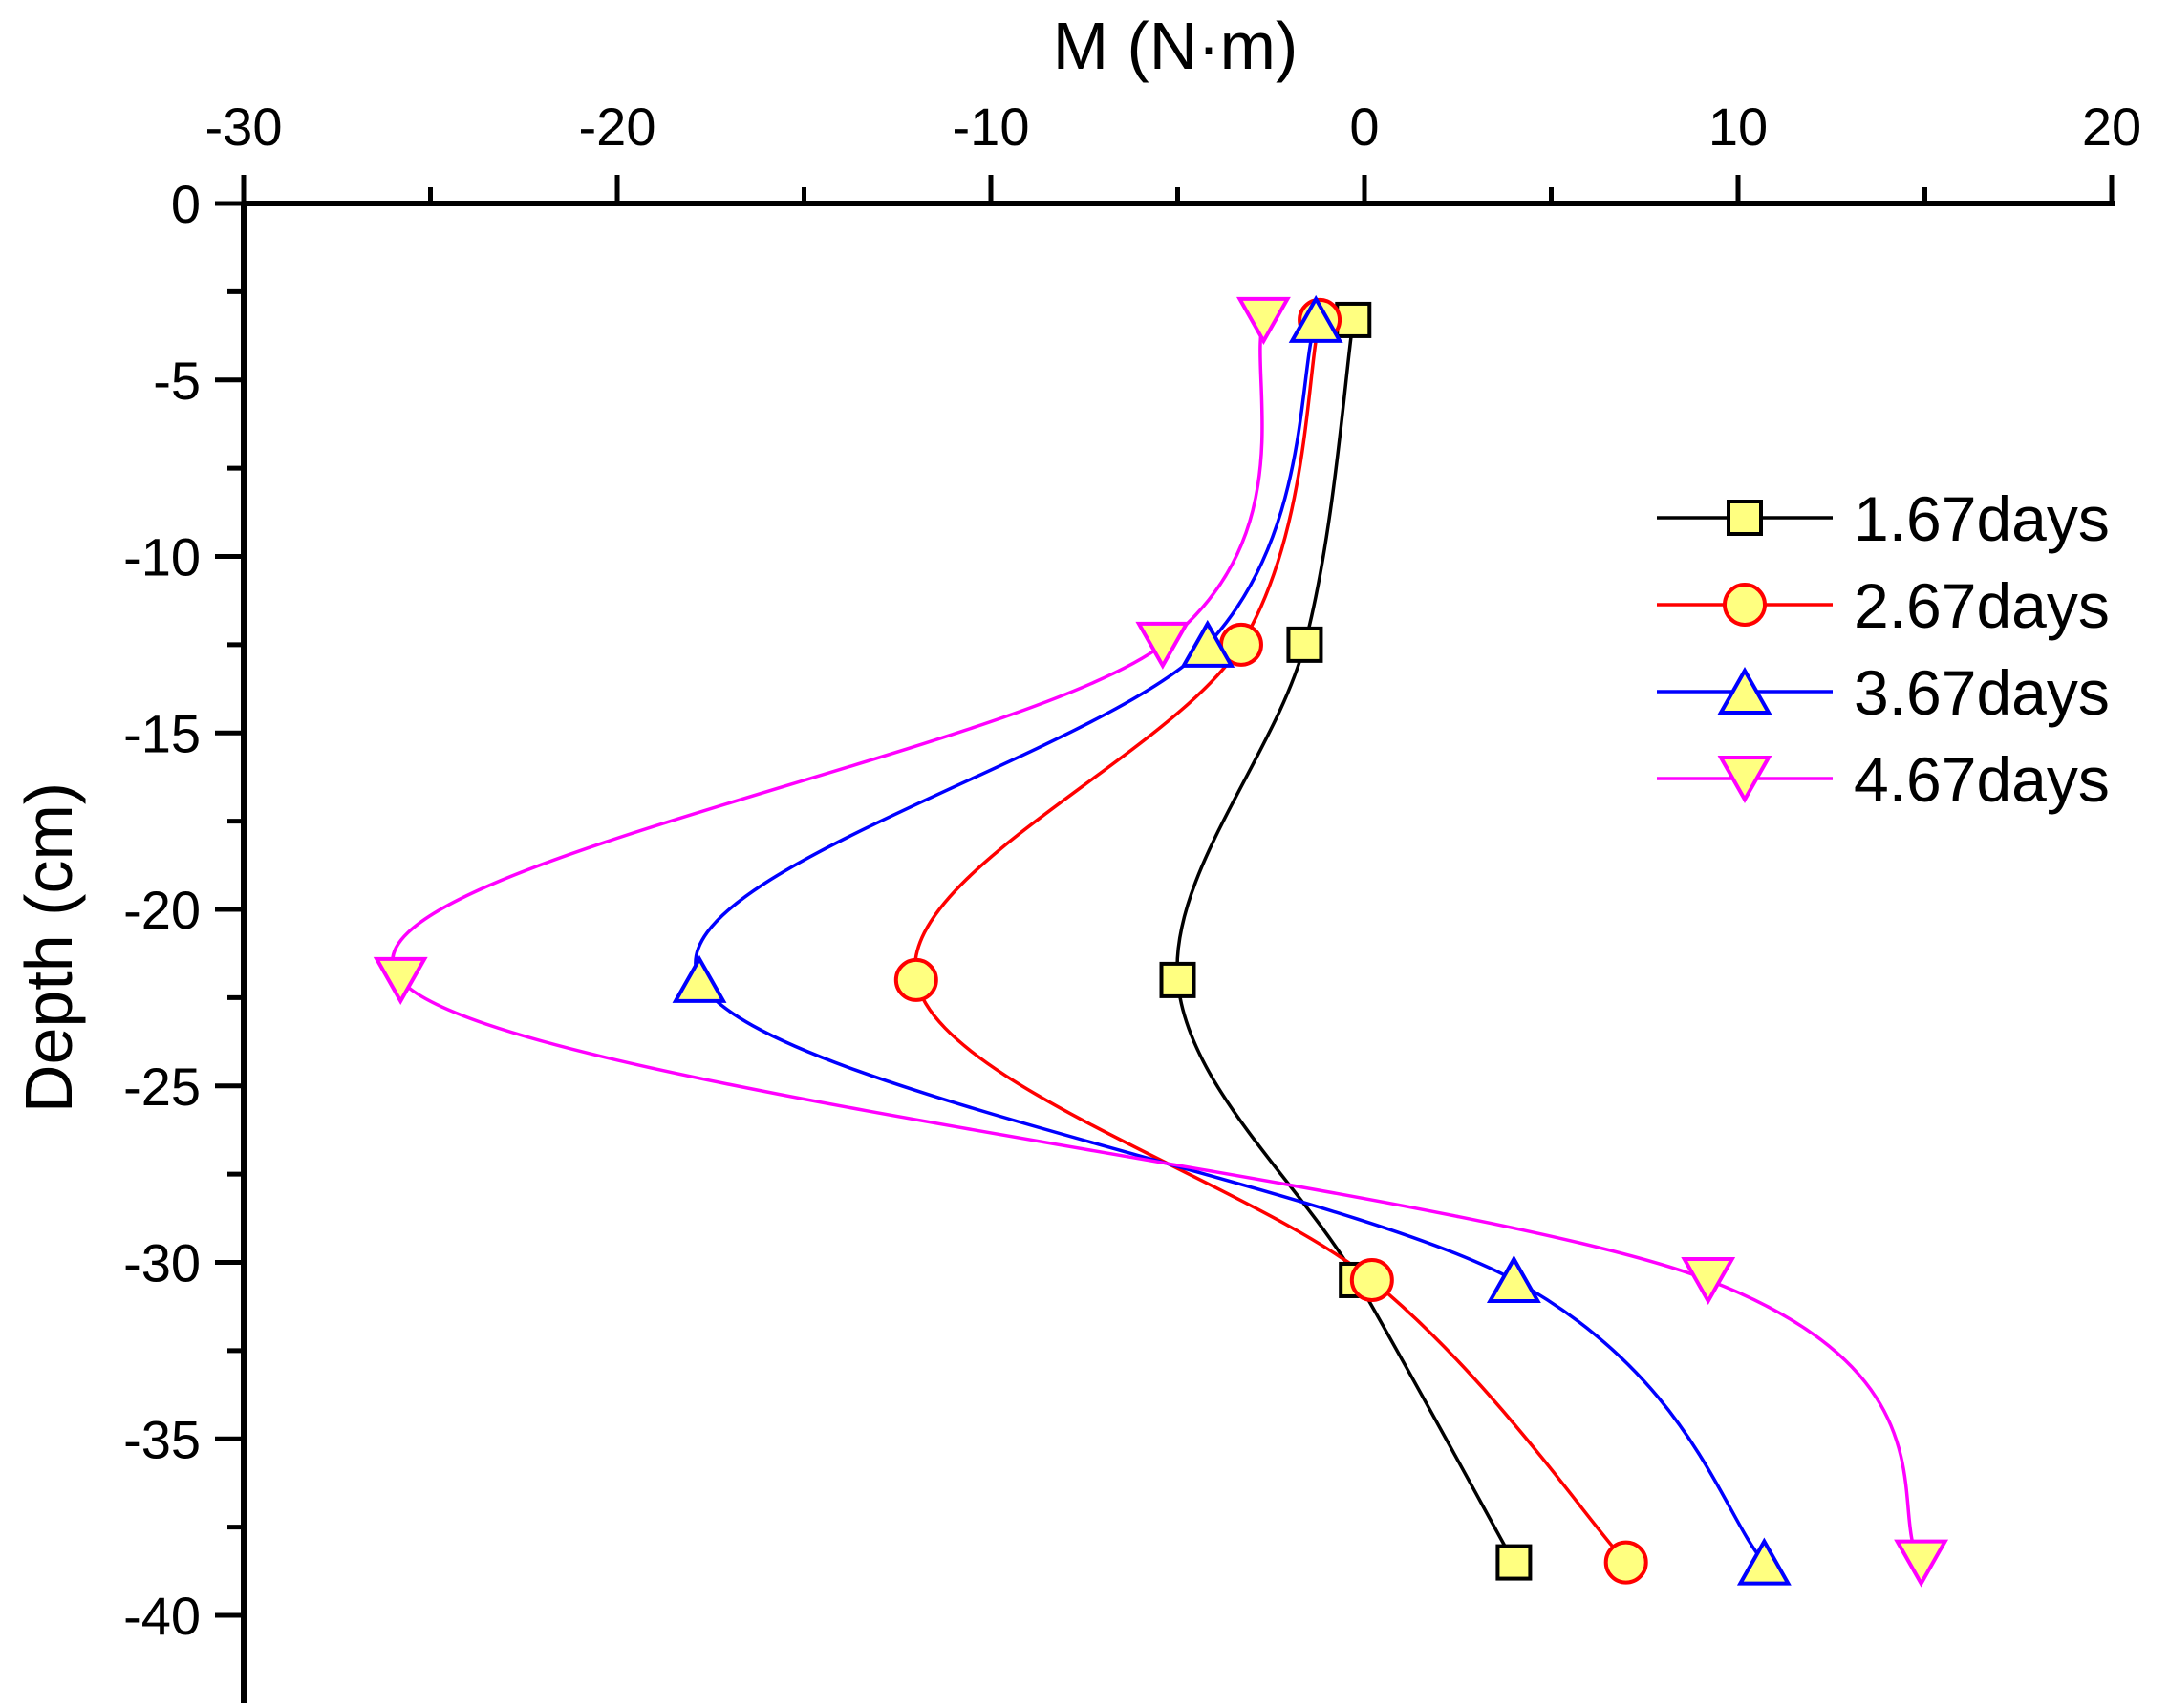 Image resolution: width=2169 pixels, height=1708 pixels. I want to click on legend-marker-3.67days, so click(1745, 691).